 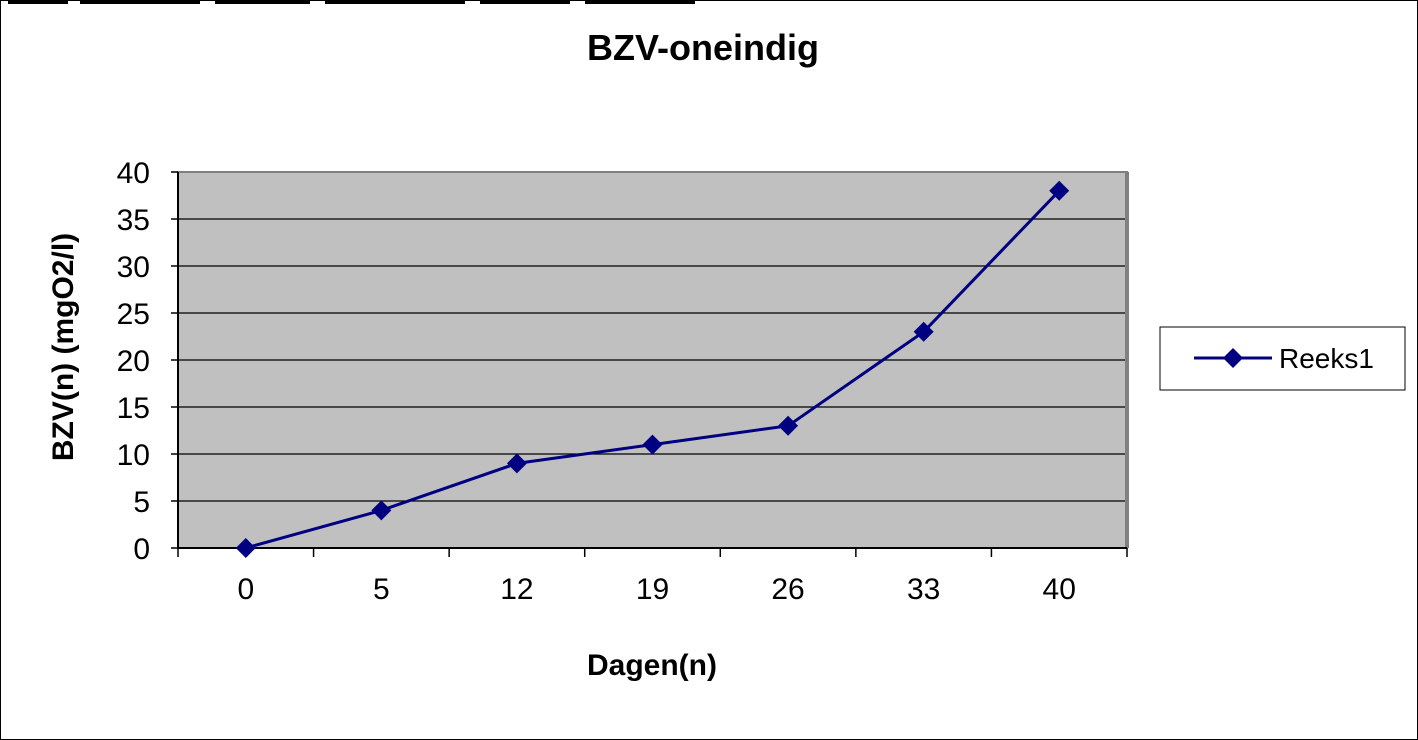 What do you see at coordinates (1233, 358) in the screenshot?
I see `legend-marker-swatch` at bounding box center [1233, 358].